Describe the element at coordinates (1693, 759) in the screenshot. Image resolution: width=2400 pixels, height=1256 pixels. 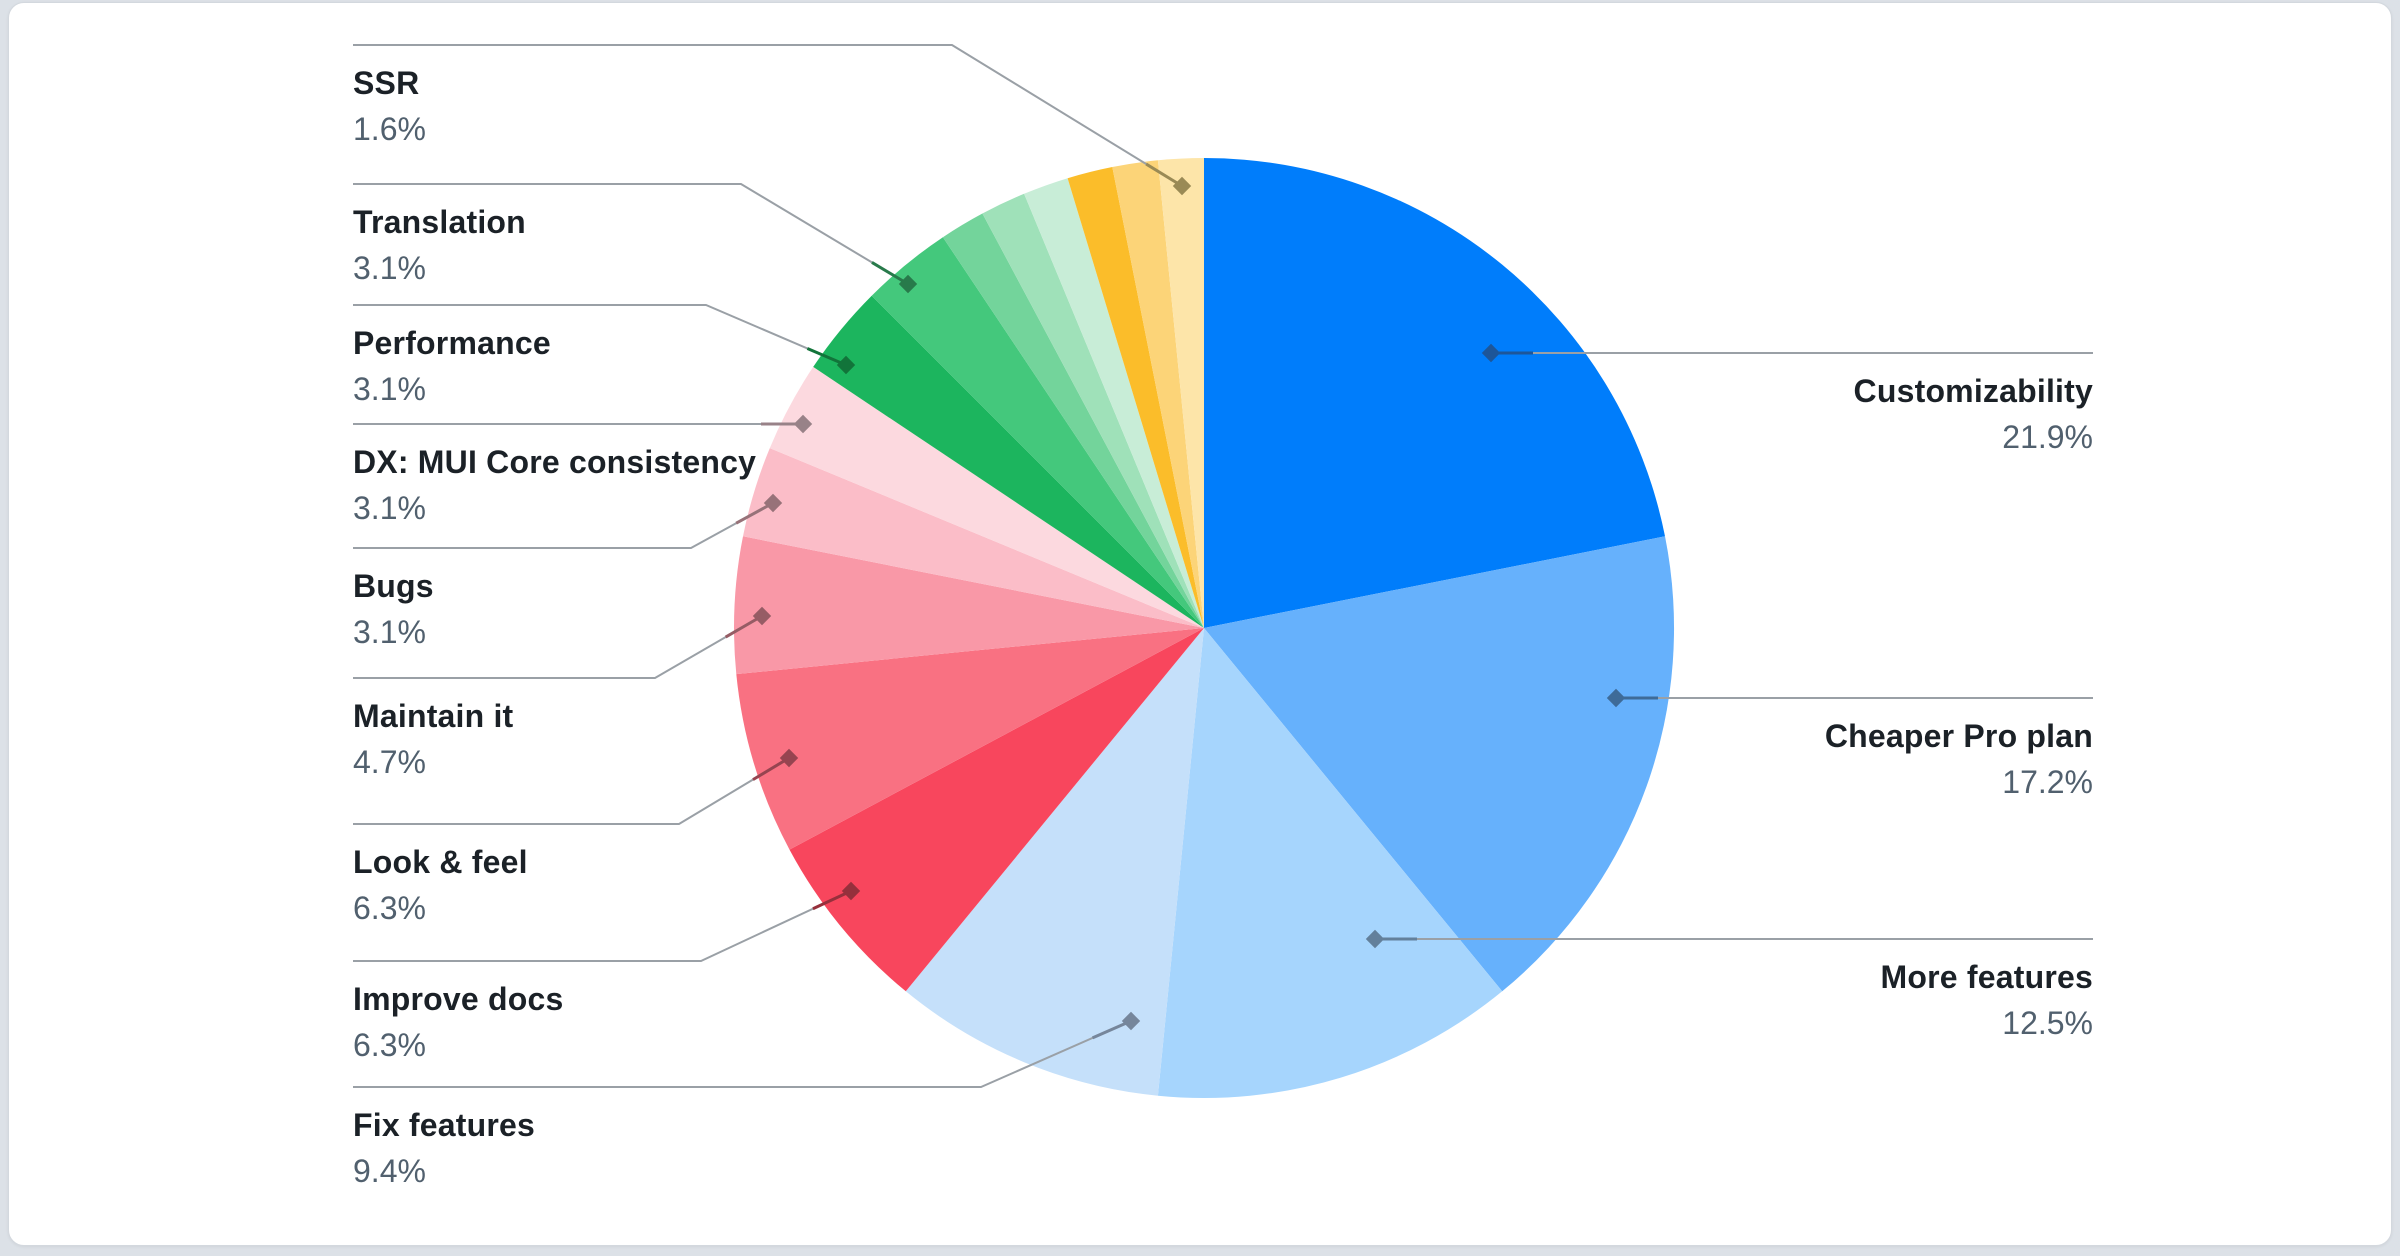
I see `callout-cheaper-pro-plan: Cheaper Pro plan 17.2%` at that location.